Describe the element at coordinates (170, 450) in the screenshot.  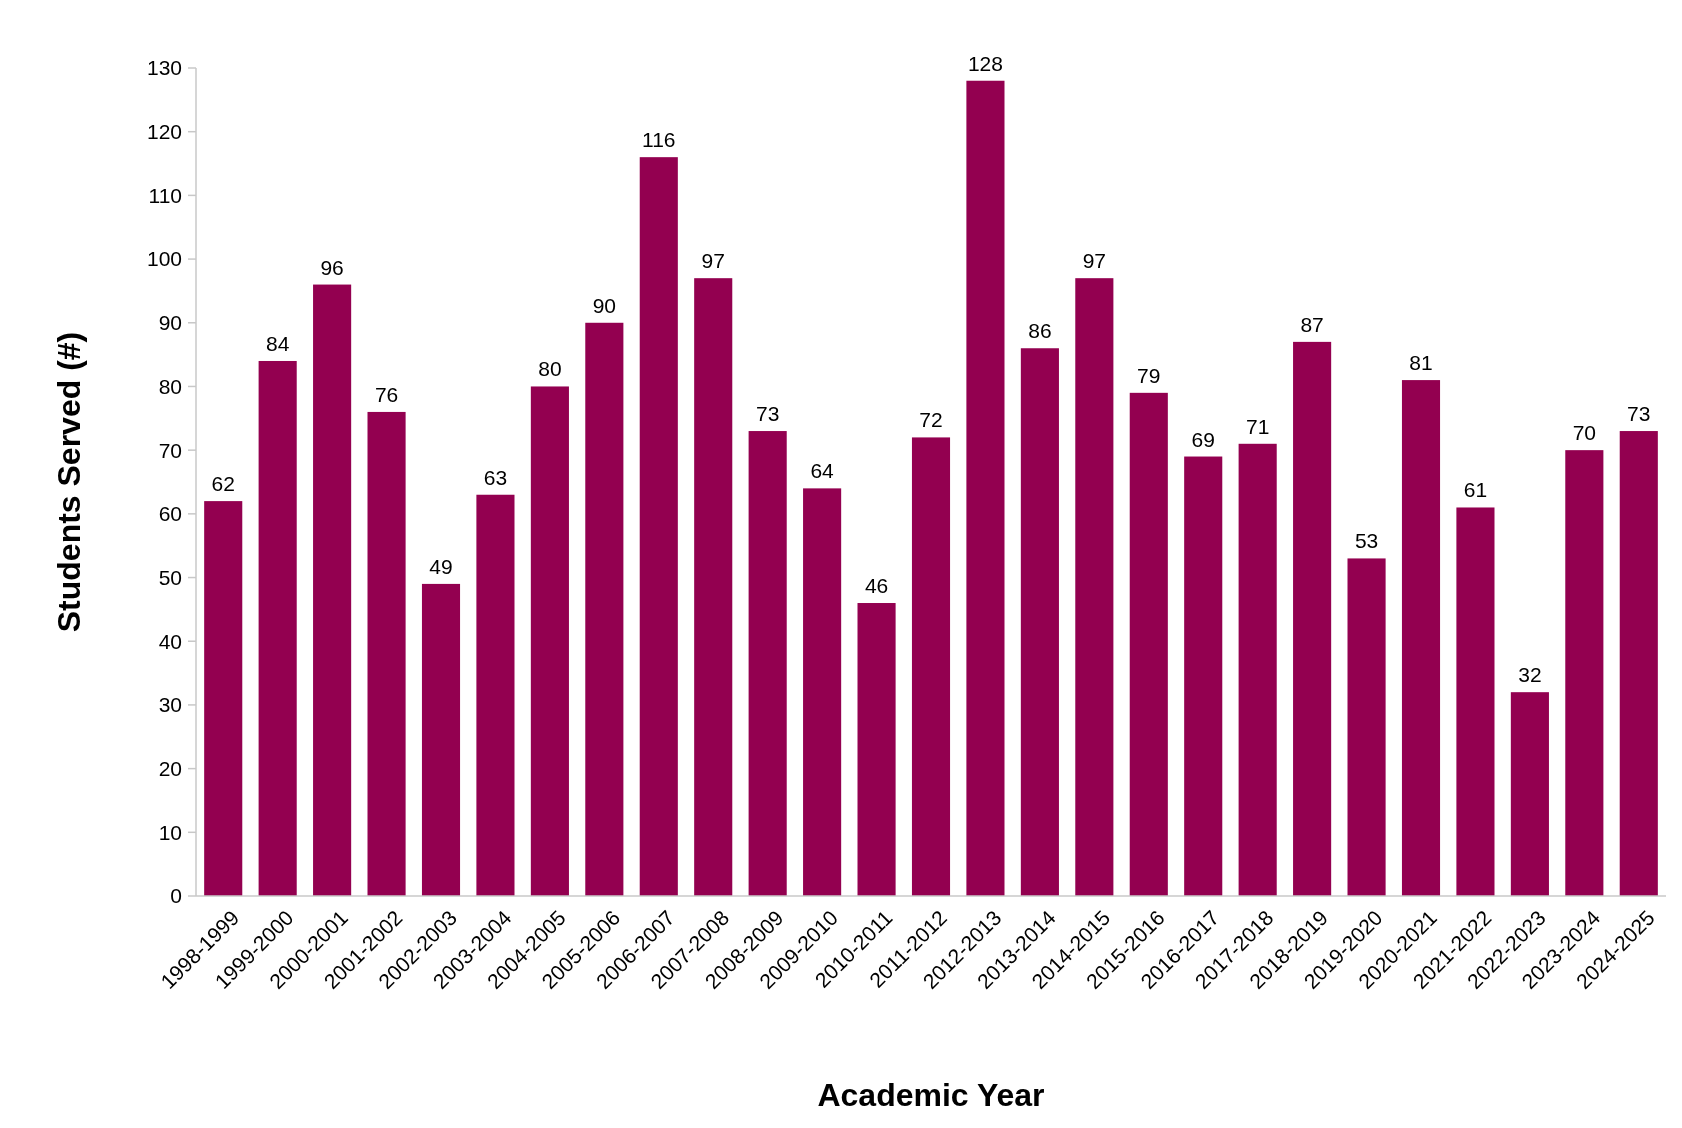
I see `y-tick-label: 70` at that location.